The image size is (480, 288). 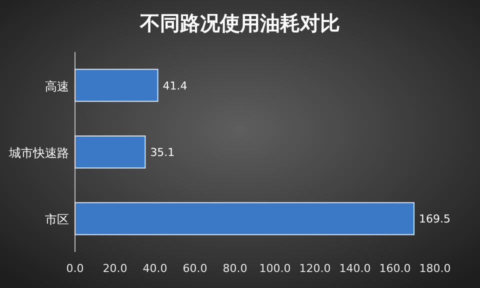 What do you see at coordinates (315, 268) in the screenshot?
I see `x-tick-label: 120.0` at bounding box center [315, 268].